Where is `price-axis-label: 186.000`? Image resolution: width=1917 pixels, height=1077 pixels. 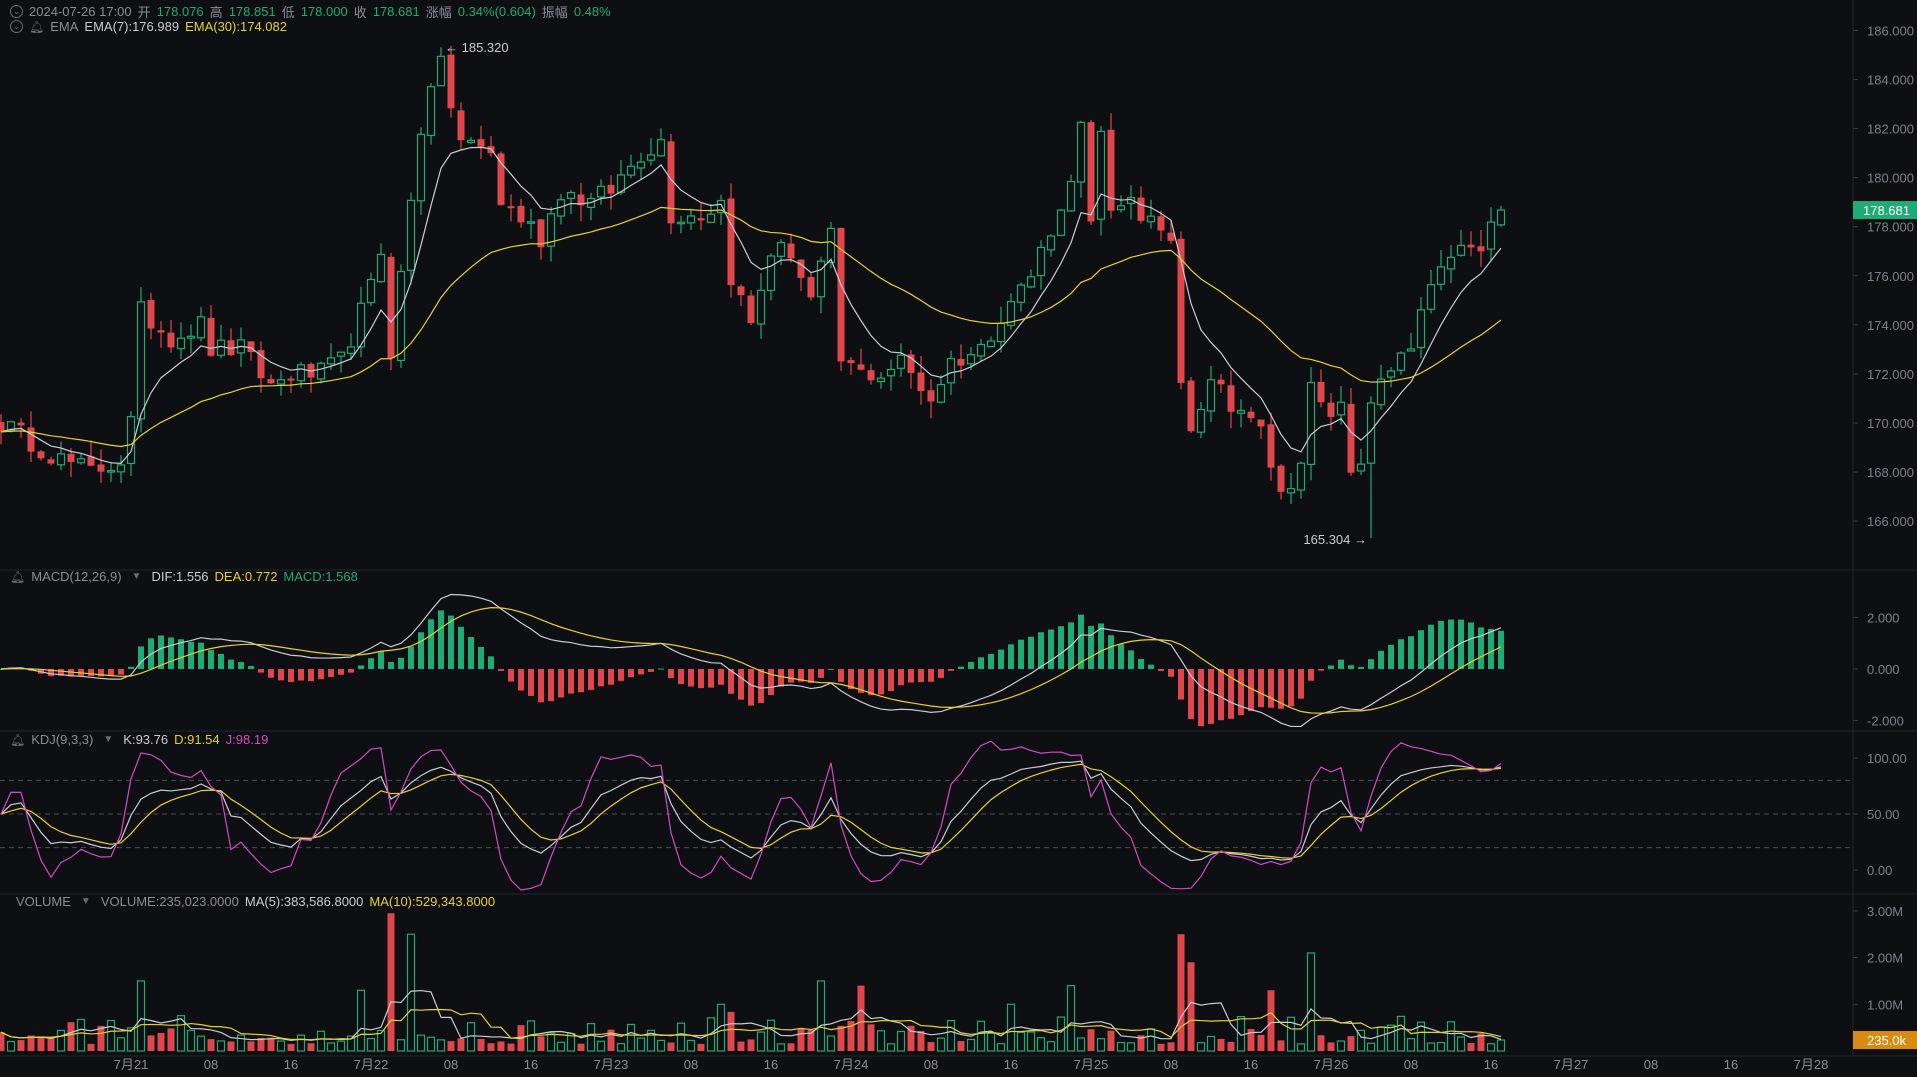
price-axis-label: 186.000 is located at coordinates (1890, 31).